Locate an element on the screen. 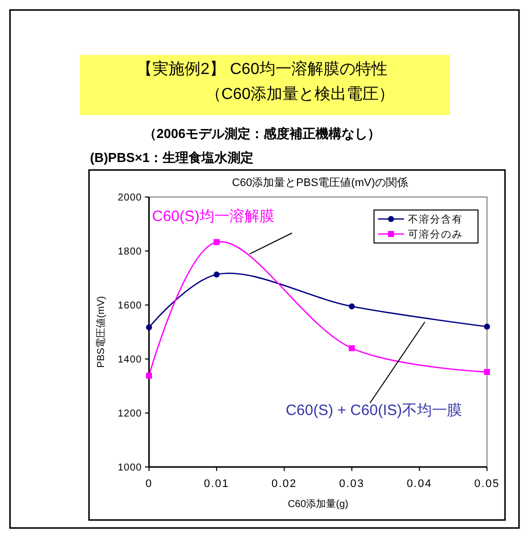  y-tick-label: 1200 is located at coordinates (130, 414).